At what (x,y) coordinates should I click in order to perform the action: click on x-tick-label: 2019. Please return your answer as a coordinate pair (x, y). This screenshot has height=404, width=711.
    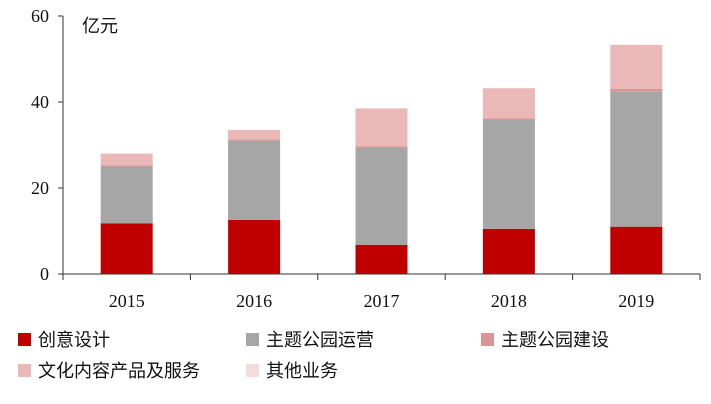
    Looking at the image, I should click on (636, 301).